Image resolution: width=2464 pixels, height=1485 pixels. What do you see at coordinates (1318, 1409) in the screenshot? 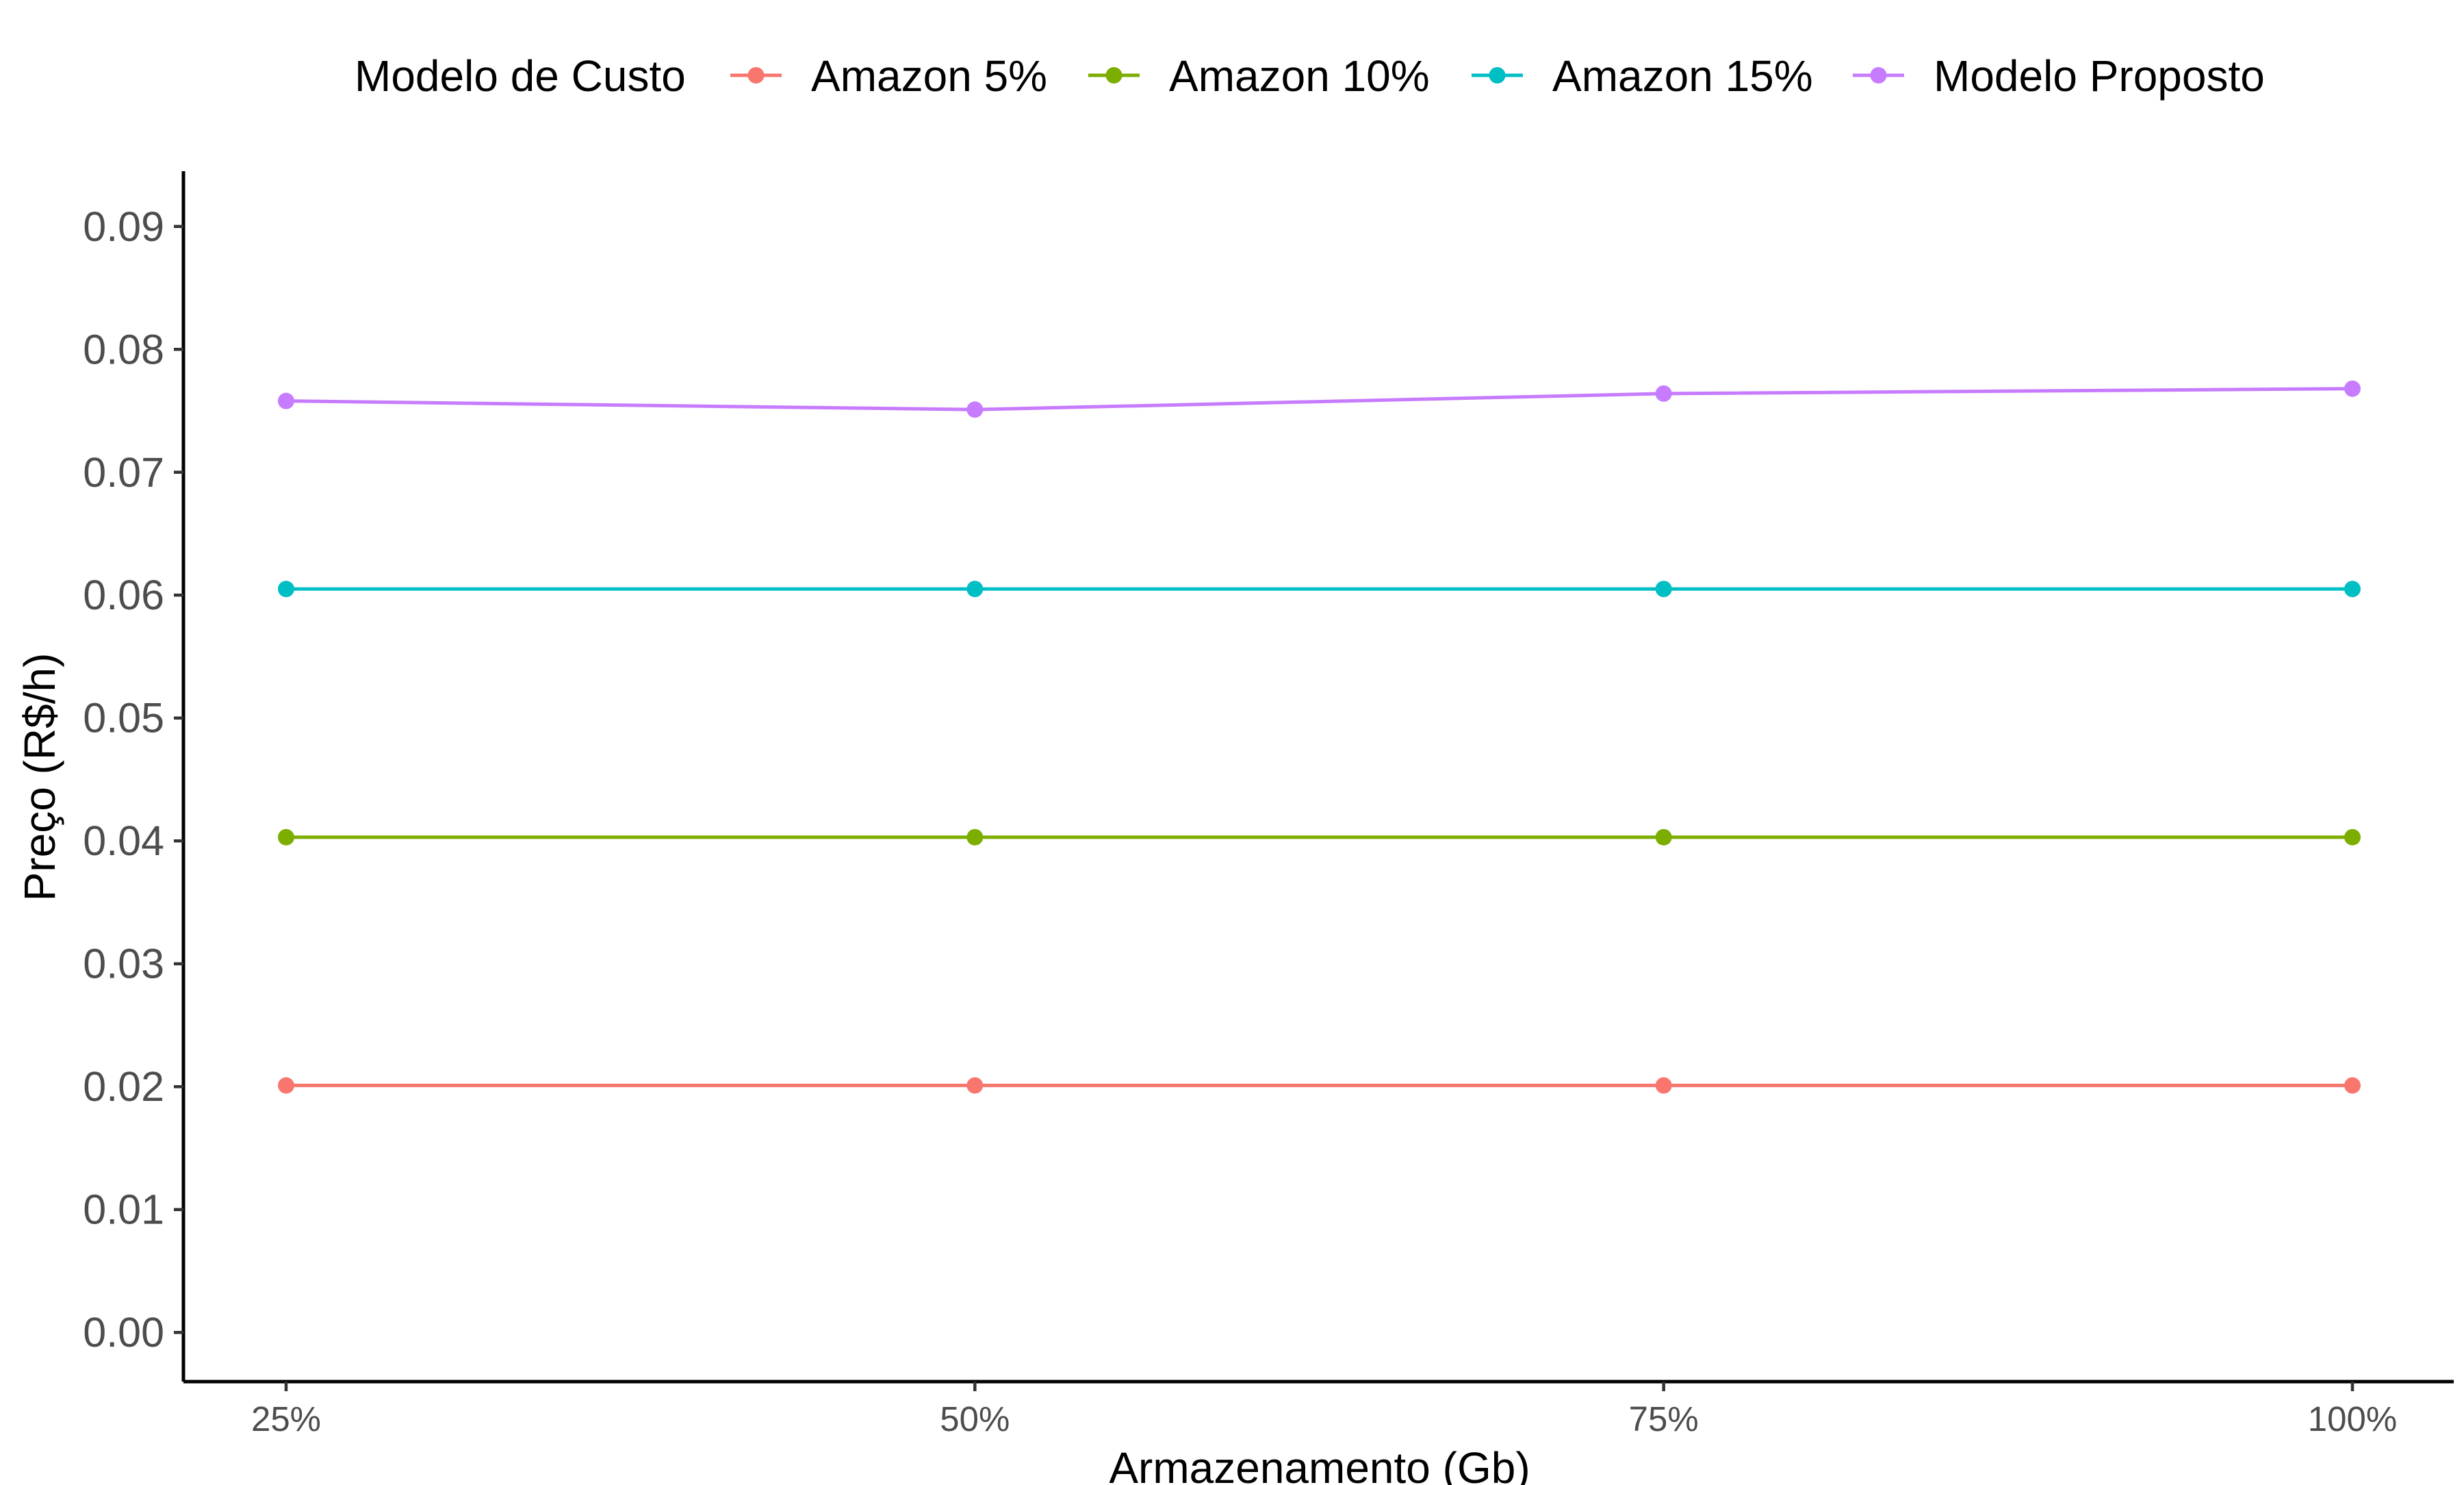
I see `x-axis: 25% 50% 75% 100%` at bounding box center [1318, 1409].